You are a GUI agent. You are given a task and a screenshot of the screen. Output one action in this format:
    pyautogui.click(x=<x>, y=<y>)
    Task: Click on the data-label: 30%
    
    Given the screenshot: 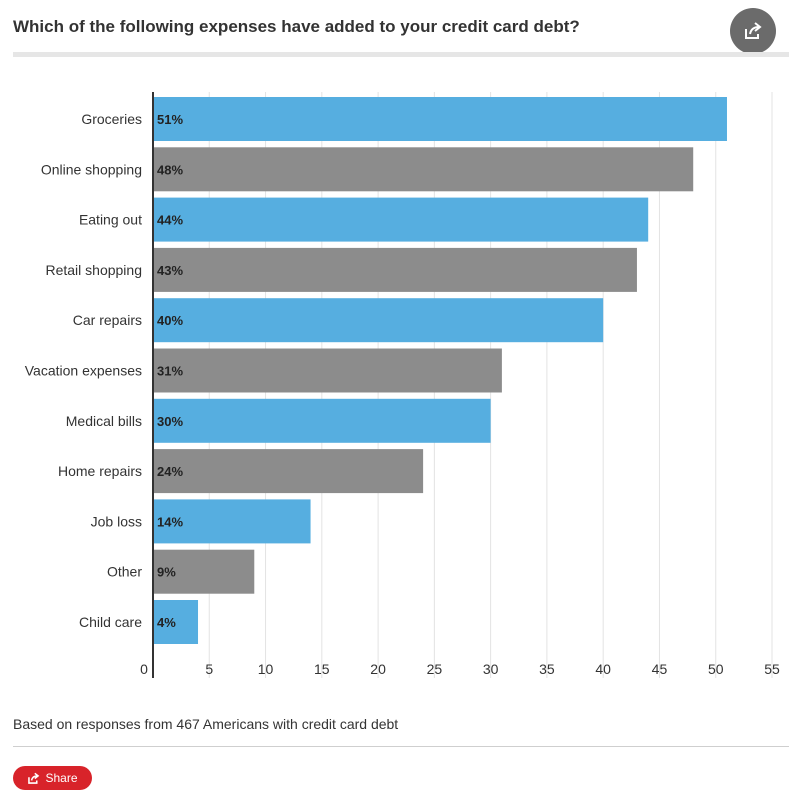 What is the action you would take?
    pyautogui.click(x=170, y=421)
    